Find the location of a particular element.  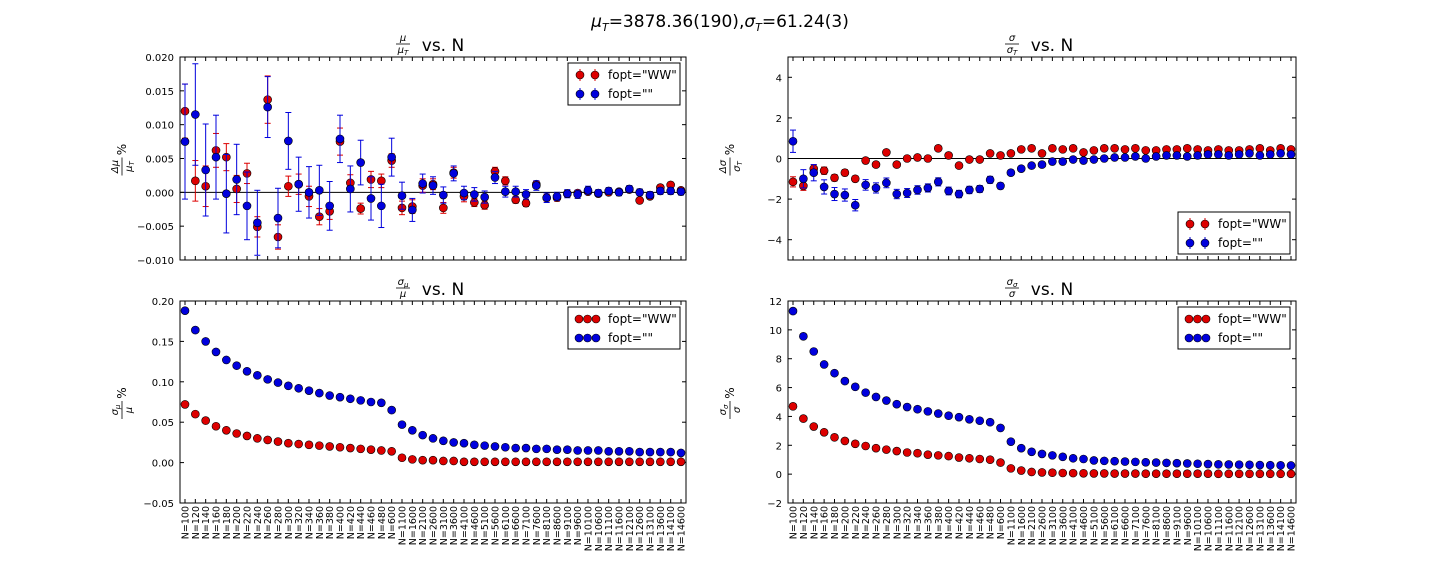

x-tick-label: N=13600 is located at coordinates (661, 528).